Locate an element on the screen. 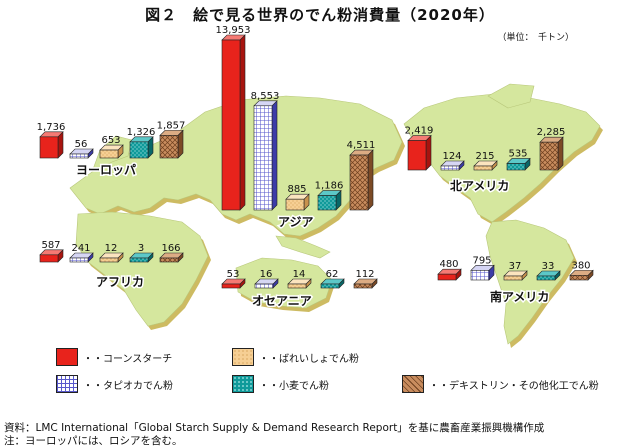 The width and height of the screenshot is (640, 448). data-label-potato: 14 is located at coordinates (299, 274).